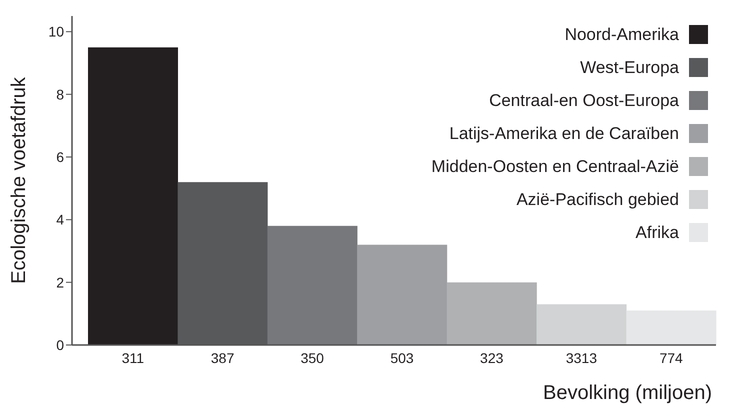 This screenshot has width=730, height=419. What do you see at coordinates (584, 100) in the screenshot?
I see `legend-label: Centraal-en Oost-Europa` at bounding box center [584, 100].